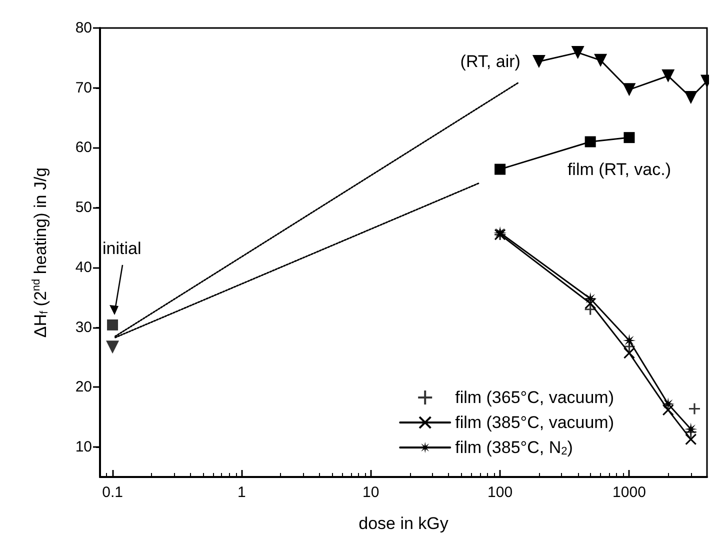 The width and height of the screenshot is (717, 552). Describe the element at coordinates (534, 397) in the screenshot. I see `legend-label: film (365°C, vacuum)` at that location.